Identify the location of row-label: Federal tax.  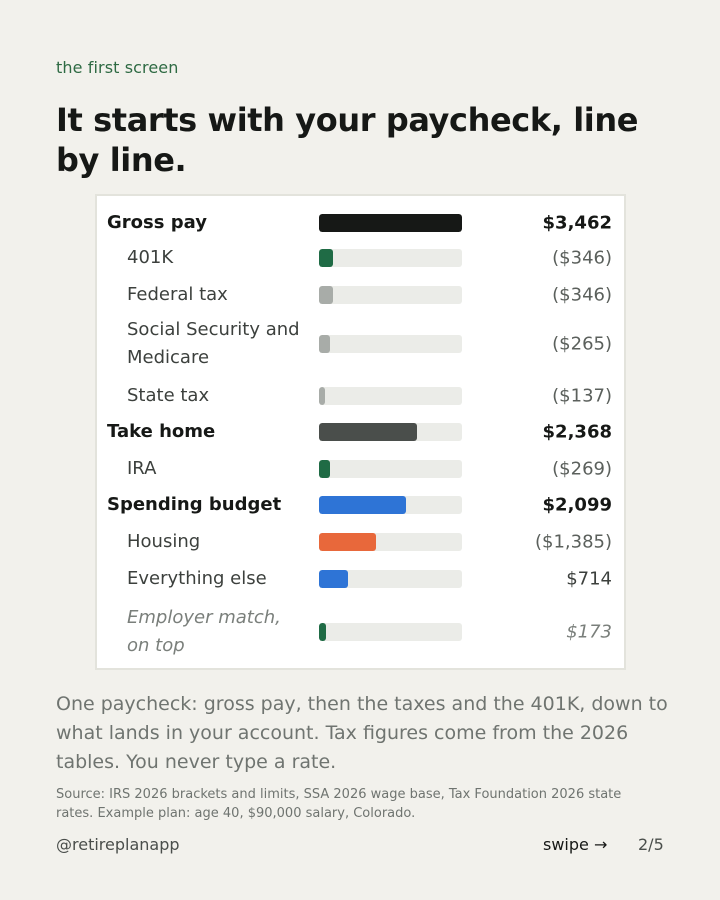
(177, 294).